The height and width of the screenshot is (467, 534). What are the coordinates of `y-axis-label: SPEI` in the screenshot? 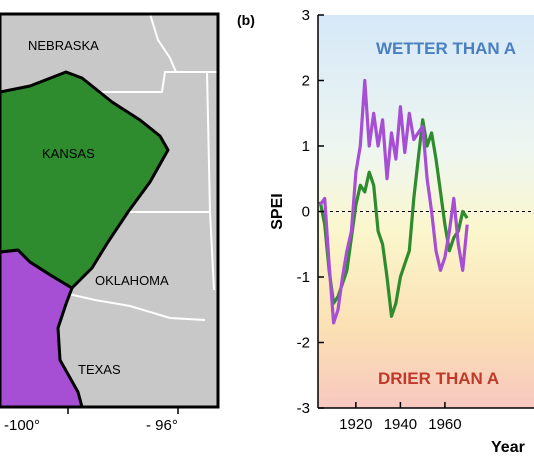 It's located at (277, 211).